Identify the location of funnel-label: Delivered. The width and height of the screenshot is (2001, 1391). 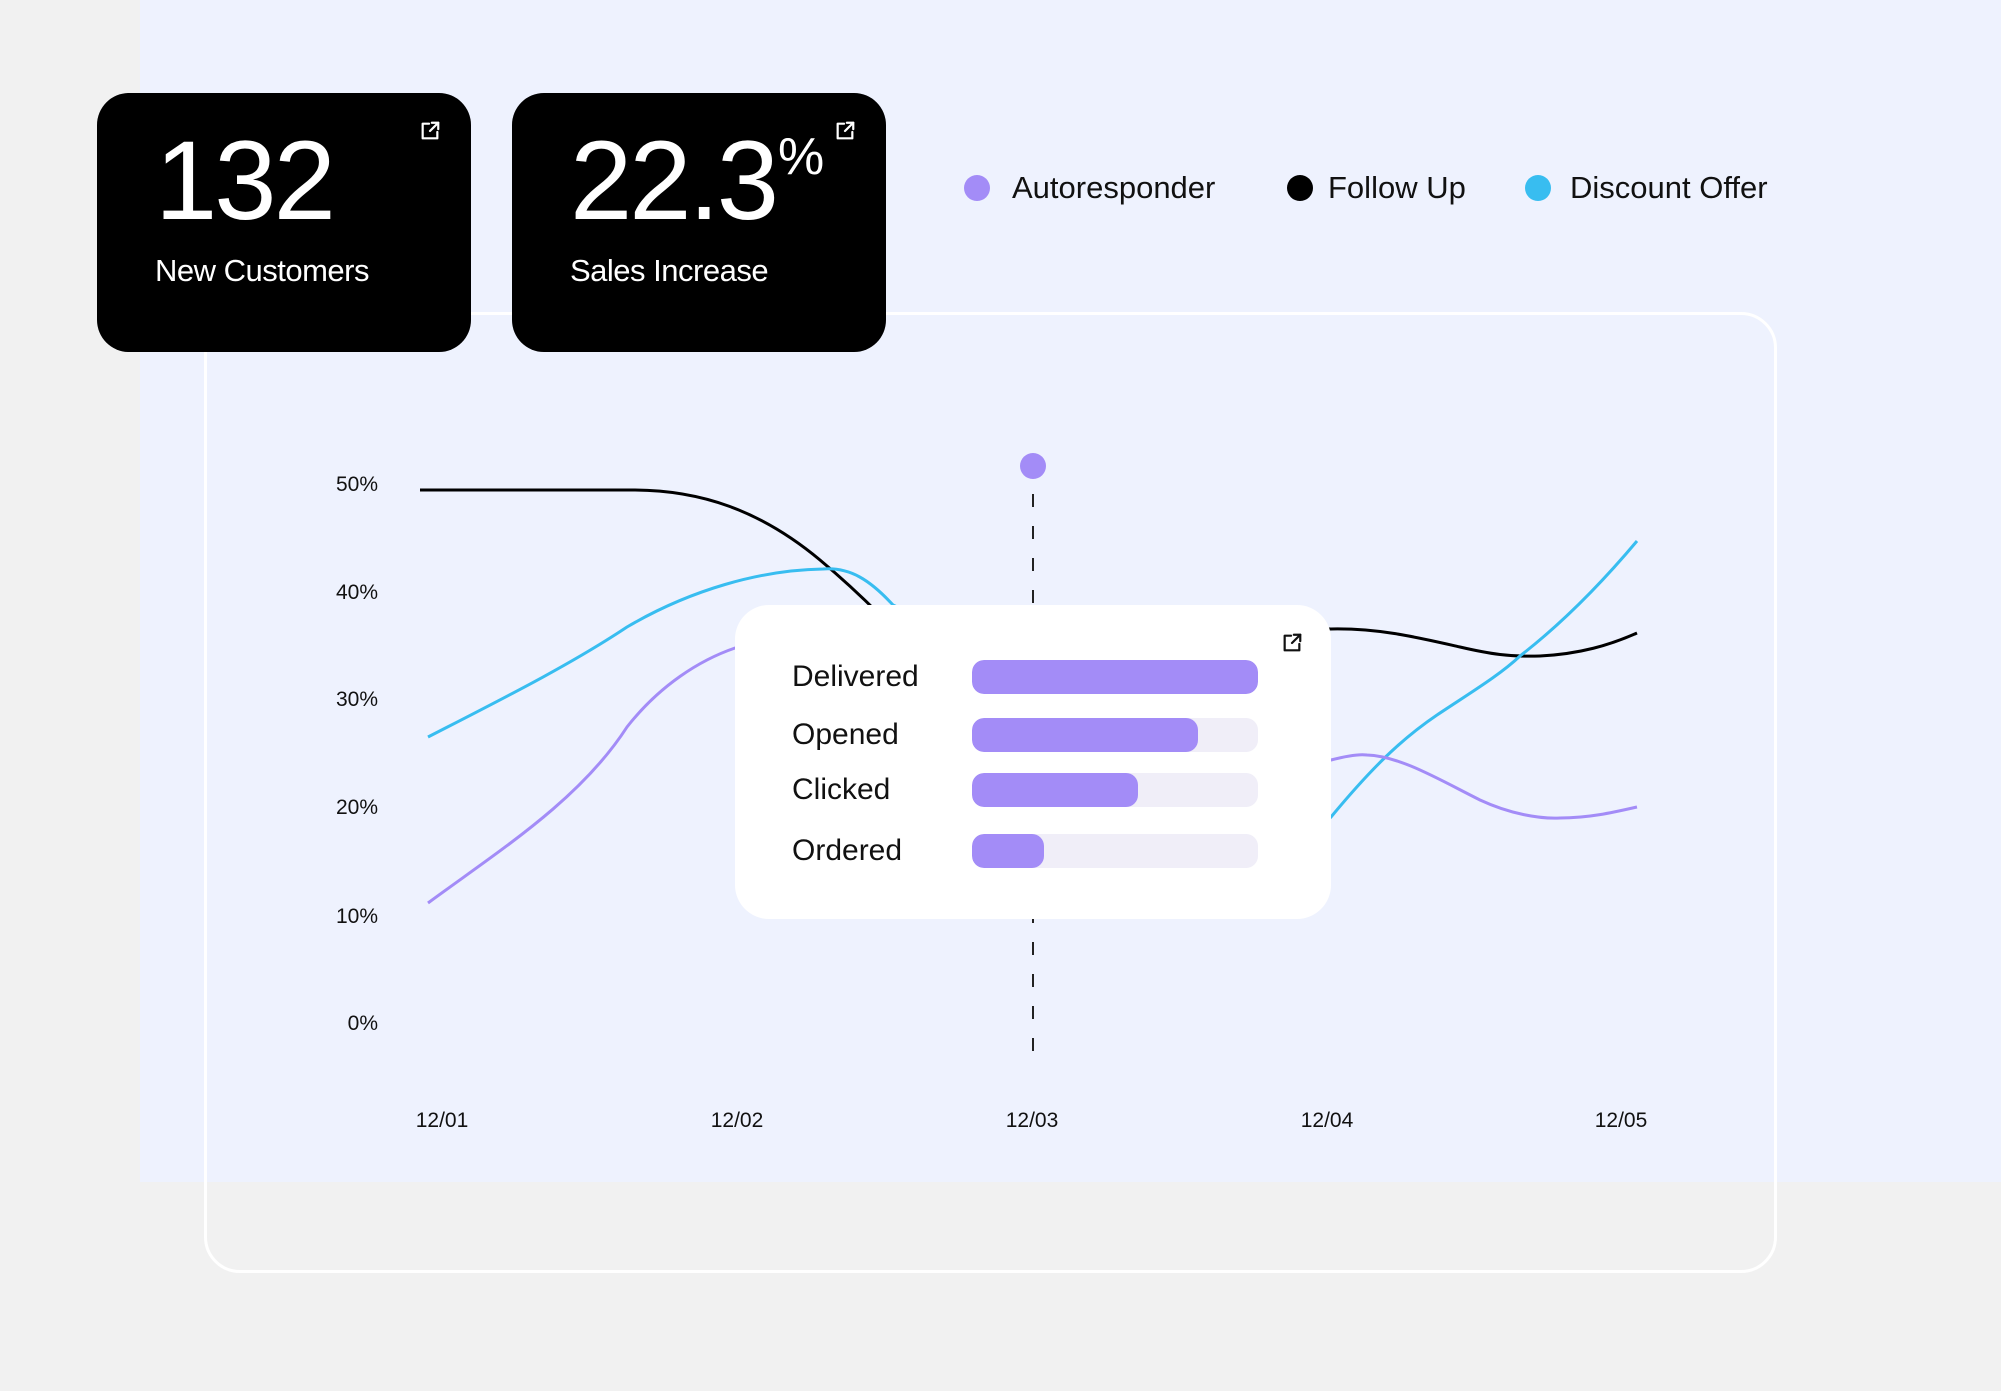
(855, 676).